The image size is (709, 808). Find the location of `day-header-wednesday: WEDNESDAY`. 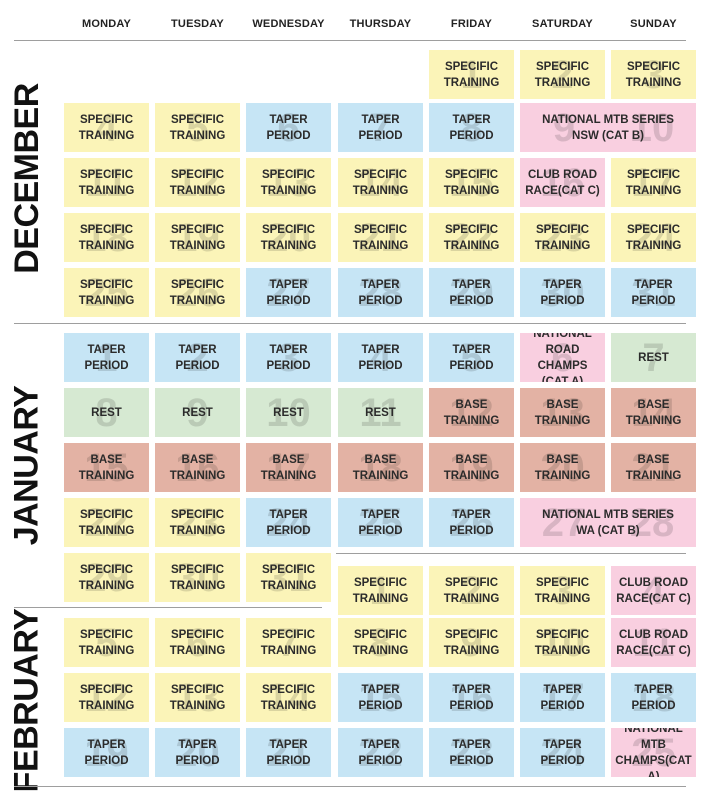

day-header-wednesday: WEDNESDAY is located at coordinates (288, 24).